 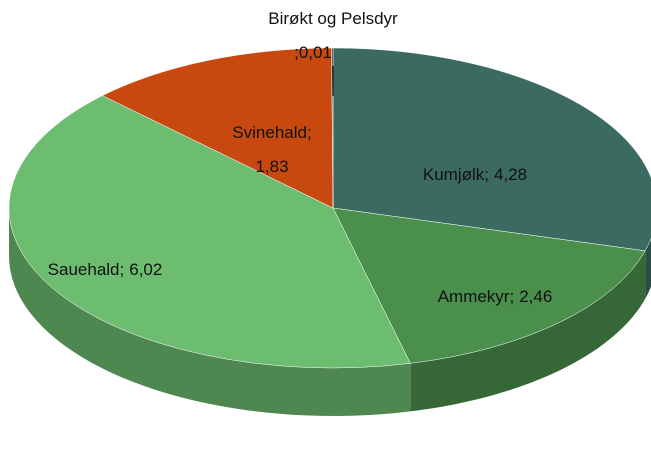 I want to click on label-part: 1,83, so click(x=271, y=166).